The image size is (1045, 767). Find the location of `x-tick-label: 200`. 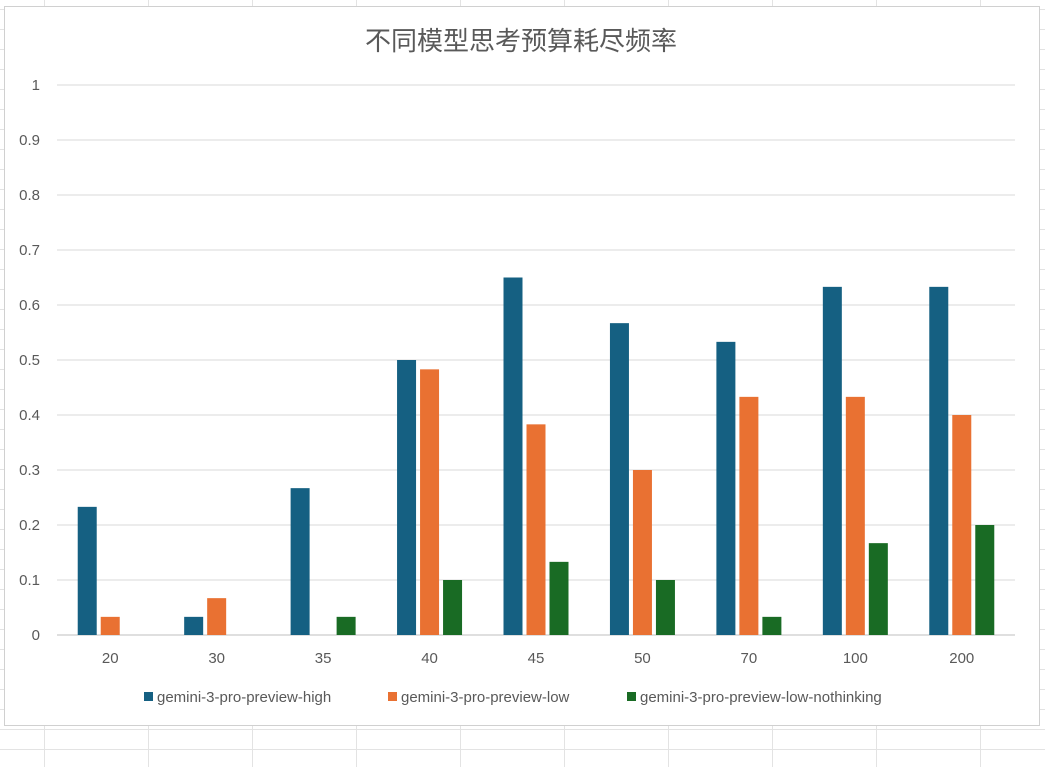

x-tick-label: 200 is located at coordinates (961, 658).